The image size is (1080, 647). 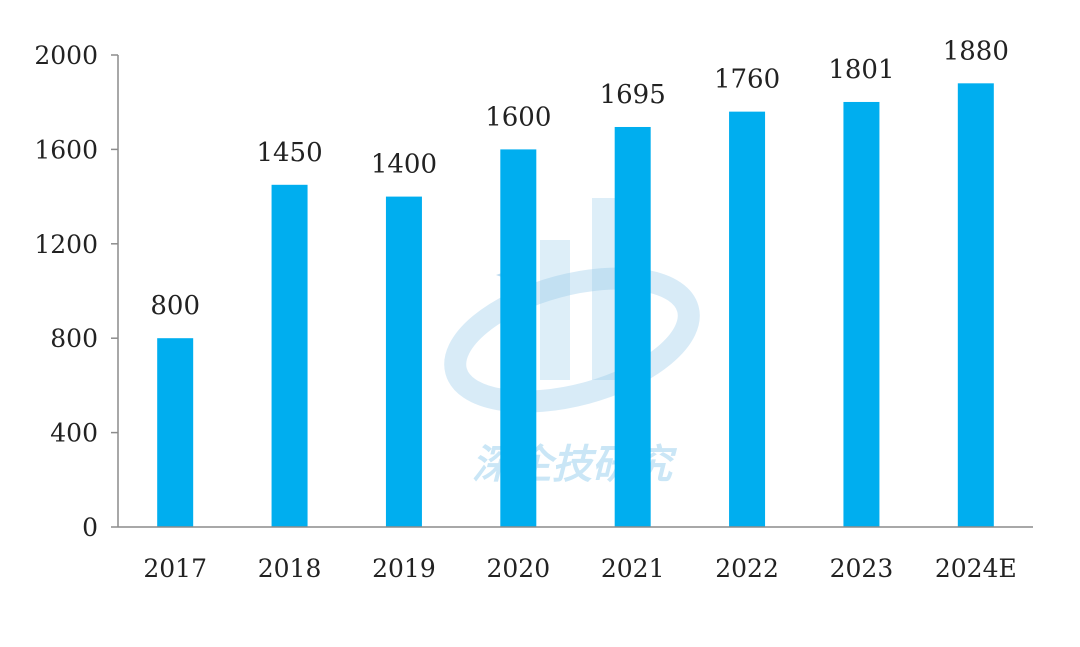 I want to click on x-tick-label: 2019, so click(x=404, y=568).